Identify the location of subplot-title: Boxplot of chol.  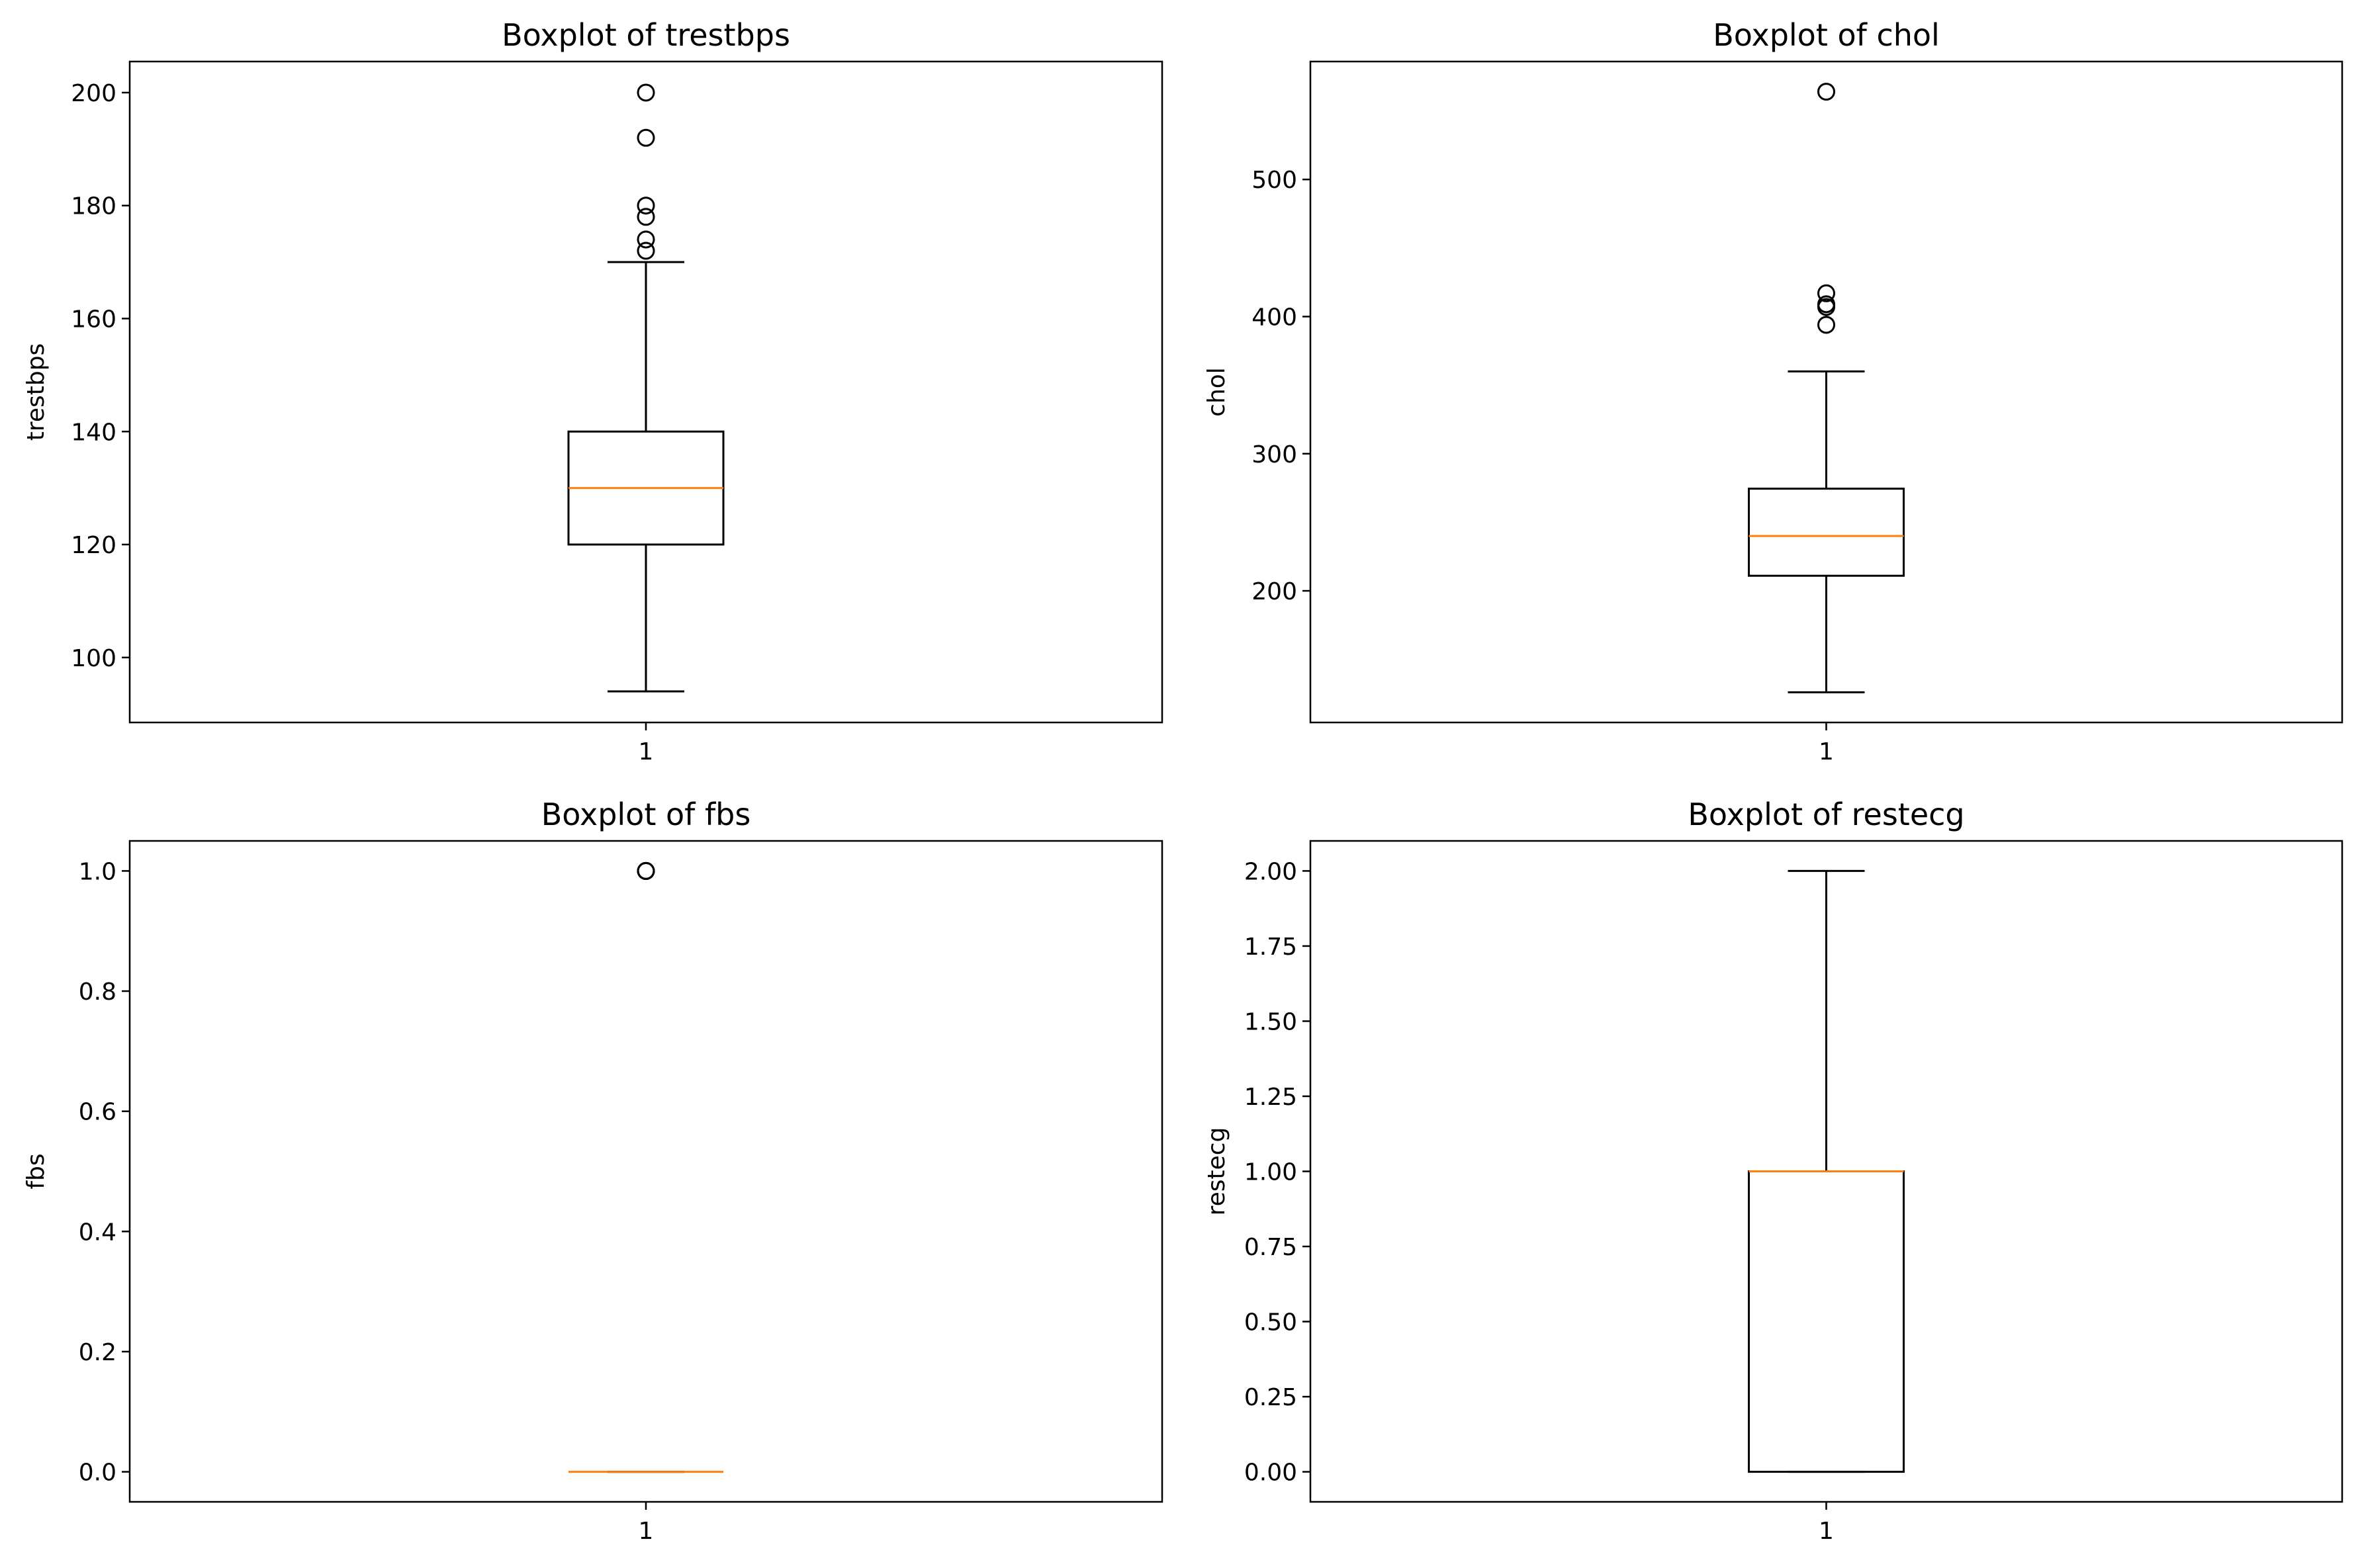
(1826, 35).